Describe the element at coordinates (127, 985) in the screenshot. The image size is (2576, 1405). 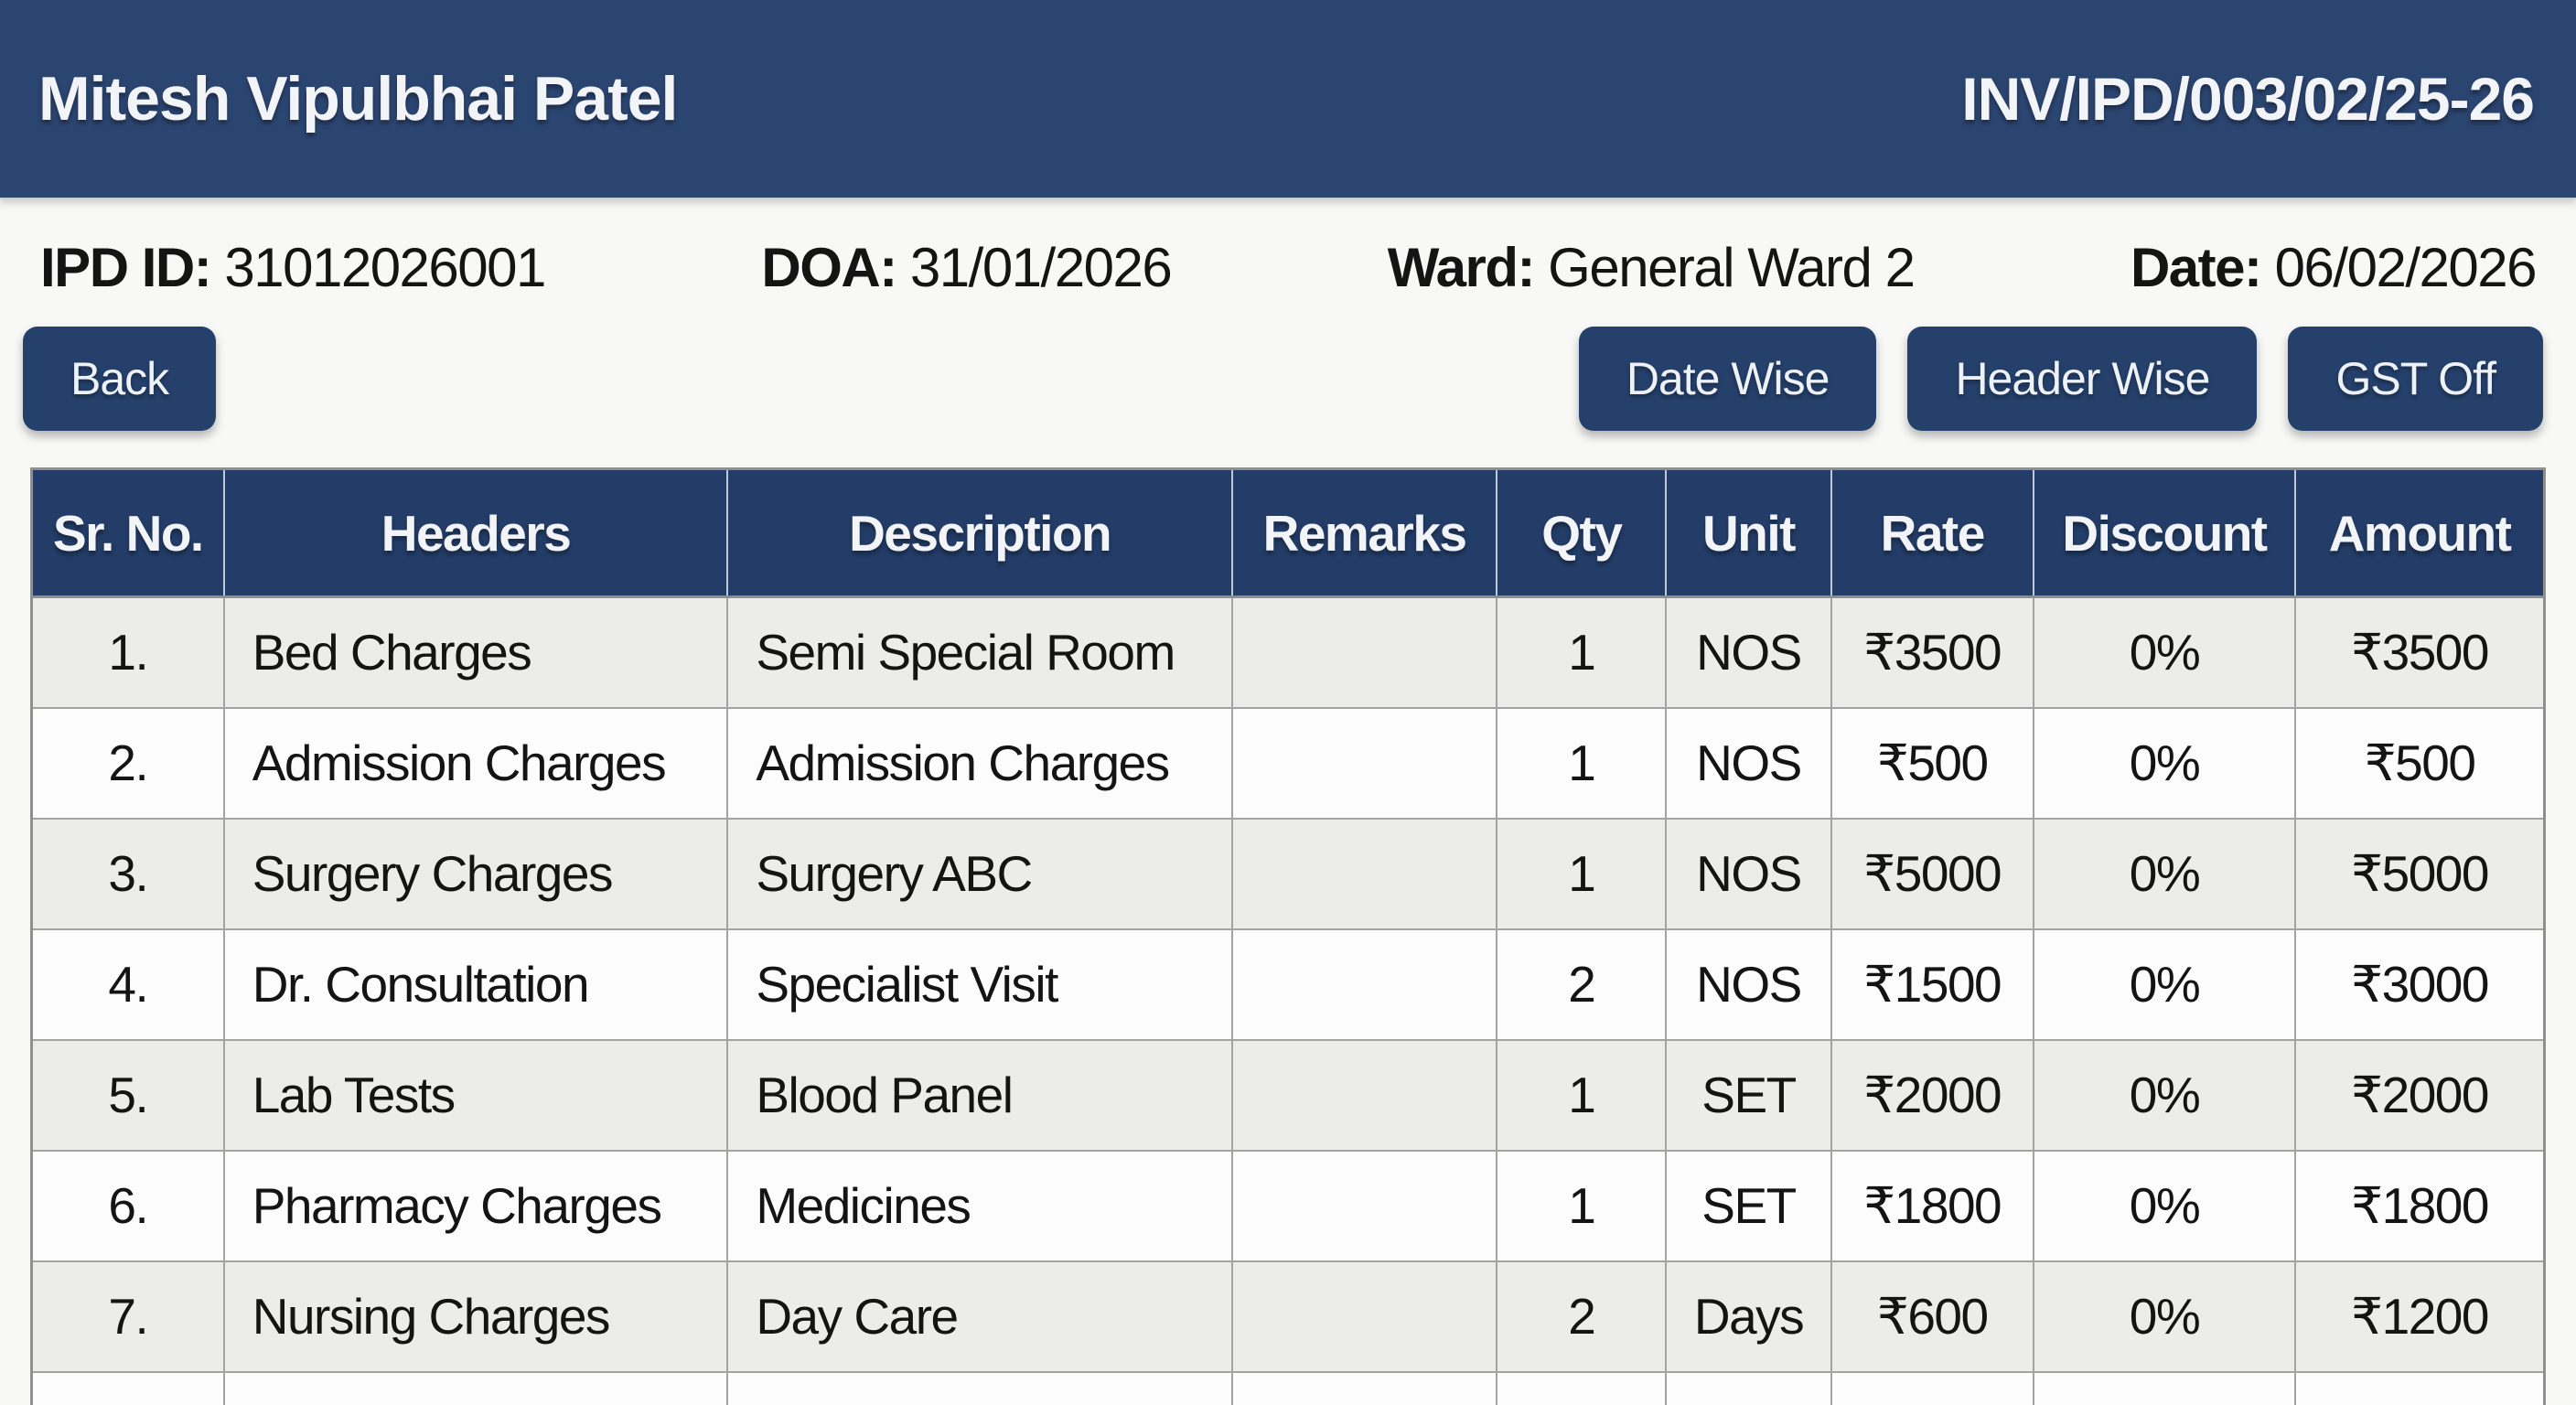
I see `cell-sr-no: 4.` at that location.